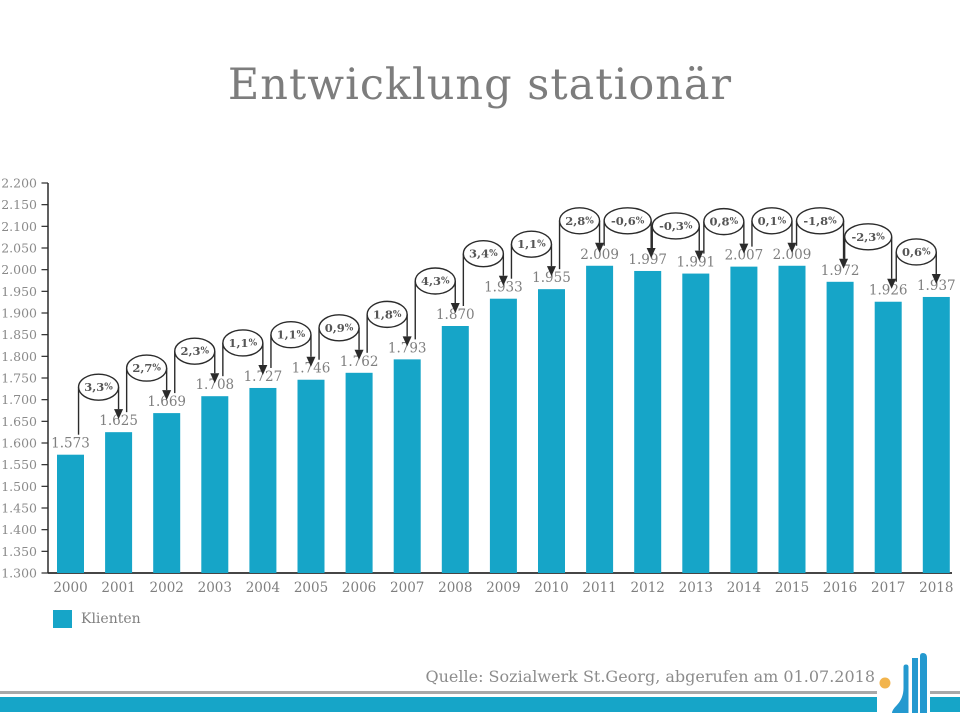 This screenshot has height=720, width=960. Describe the element at coordinates (407, 348) in the screenshot. I see `bar-value-label: 1.793` at that location.